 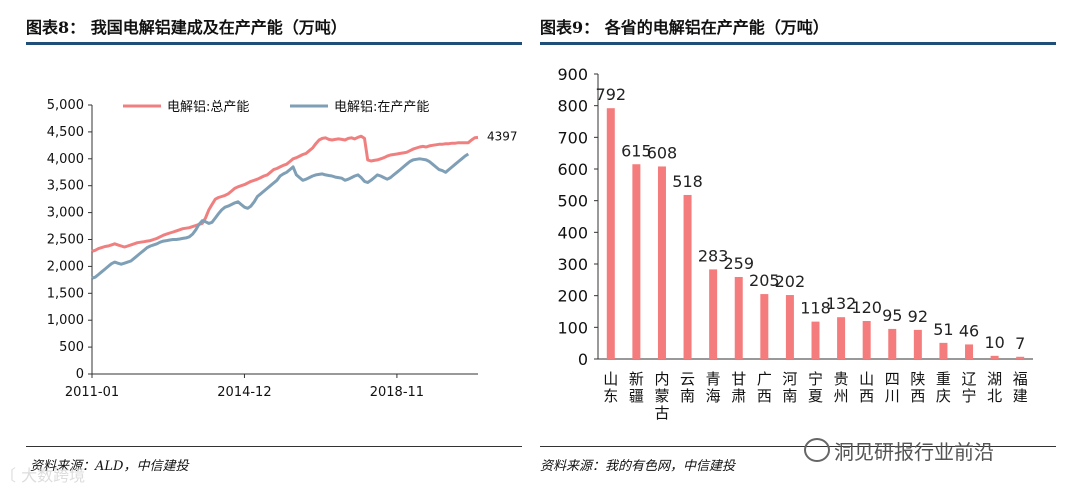 I want to click on bar-value-label: 283, so click(x=713, y=255).